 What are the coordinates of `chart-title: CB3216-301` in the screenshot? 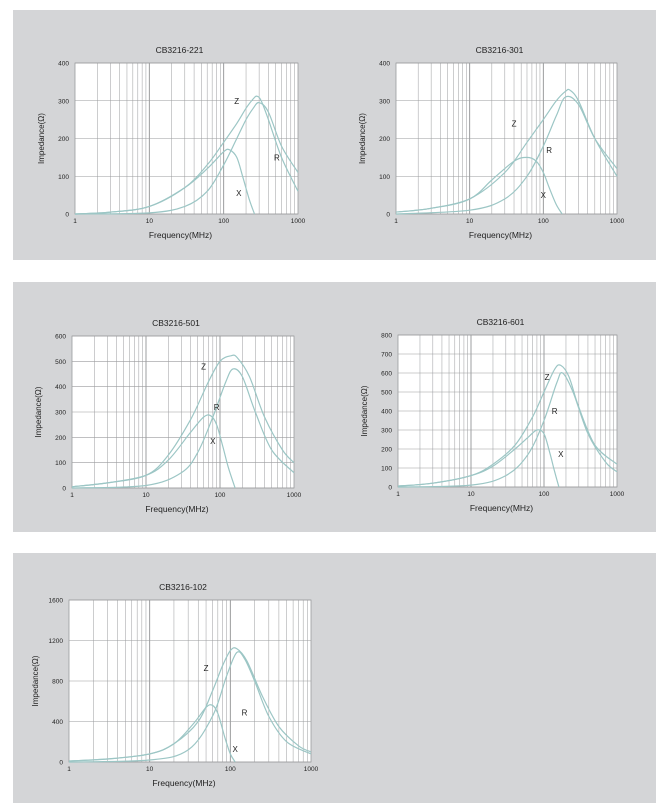 It's located at (500, 50).